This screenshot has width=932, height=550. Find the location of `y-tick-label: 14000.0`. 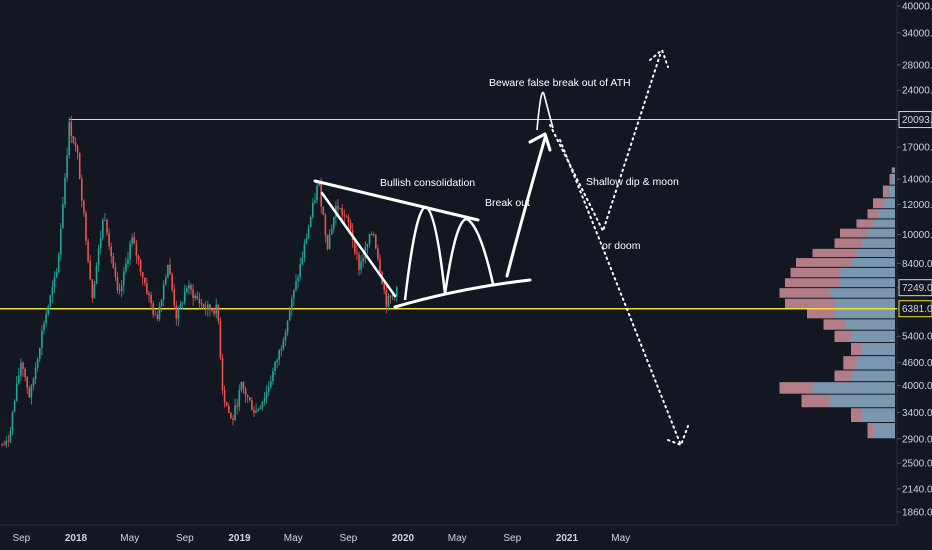

y-tick-label: 14000.0 is located at coordinates (917, 180).